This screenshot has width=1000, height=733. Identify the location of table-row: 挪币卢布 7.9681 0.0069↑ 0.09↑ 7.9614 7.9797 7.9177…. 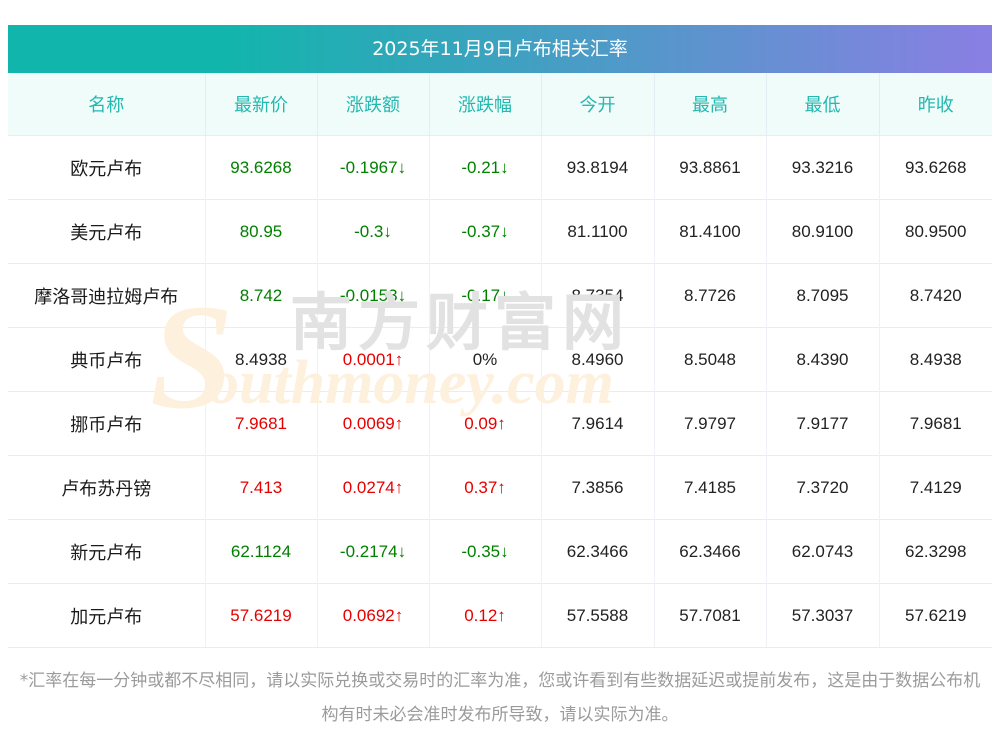
(500, 423).